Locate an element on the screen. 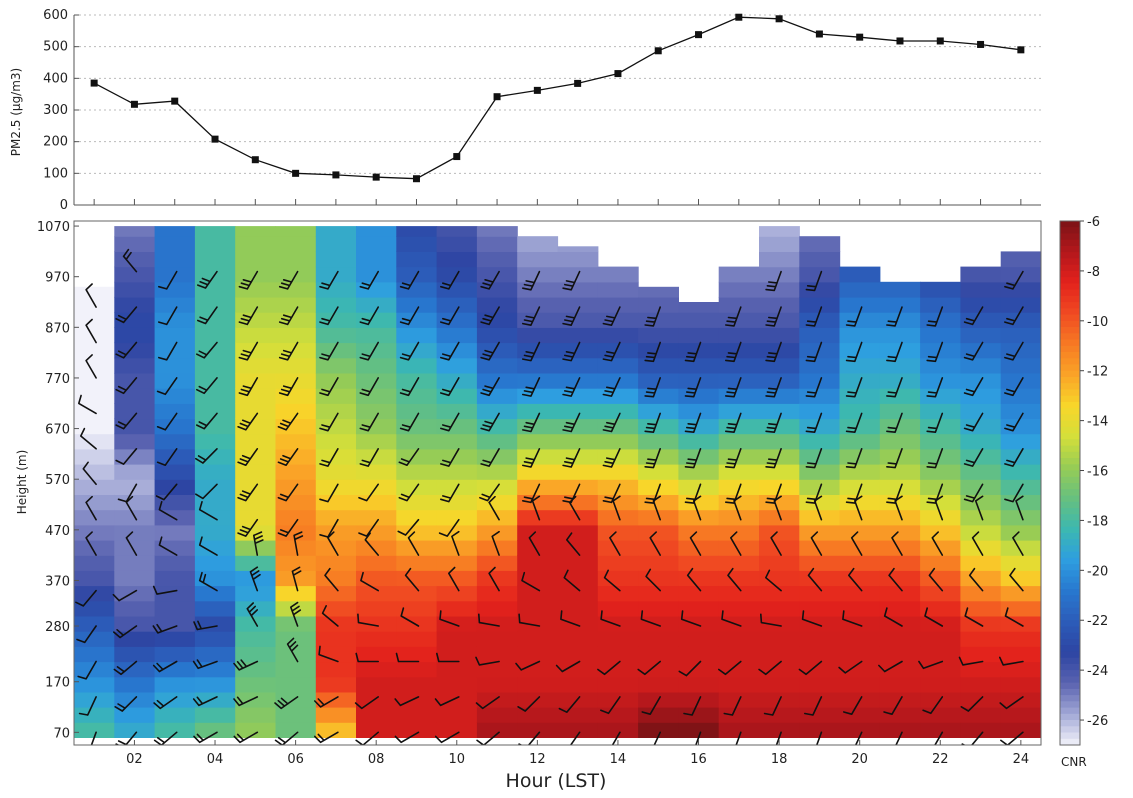 The width and height of the screenshot is (1133, 798). colorbar-tick-label: -8 is located at coordinates (1093, 272).